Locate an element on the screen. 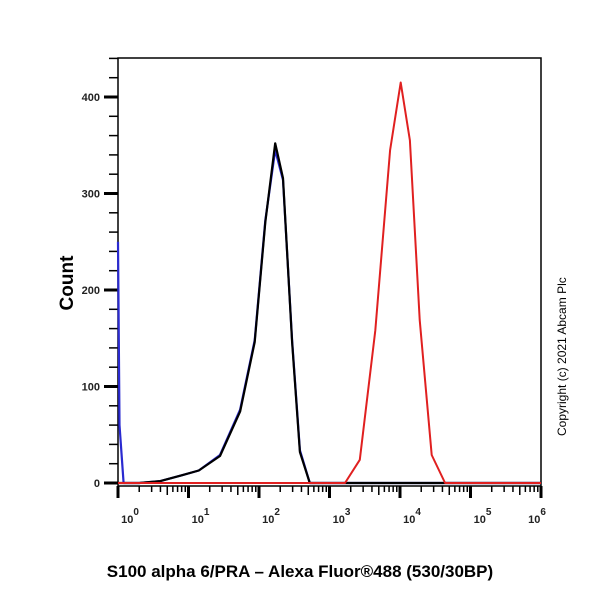 This screenshot has width=600, height=600. x-tick-label: 10¹ is located at coordinates (201, 516).